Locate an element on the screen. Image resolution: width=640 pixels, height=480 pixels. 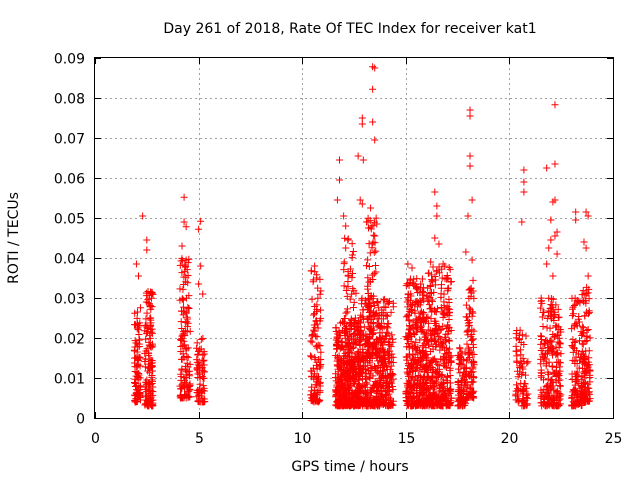
y-tick-label: 0 is located at coordinates (80, 420).